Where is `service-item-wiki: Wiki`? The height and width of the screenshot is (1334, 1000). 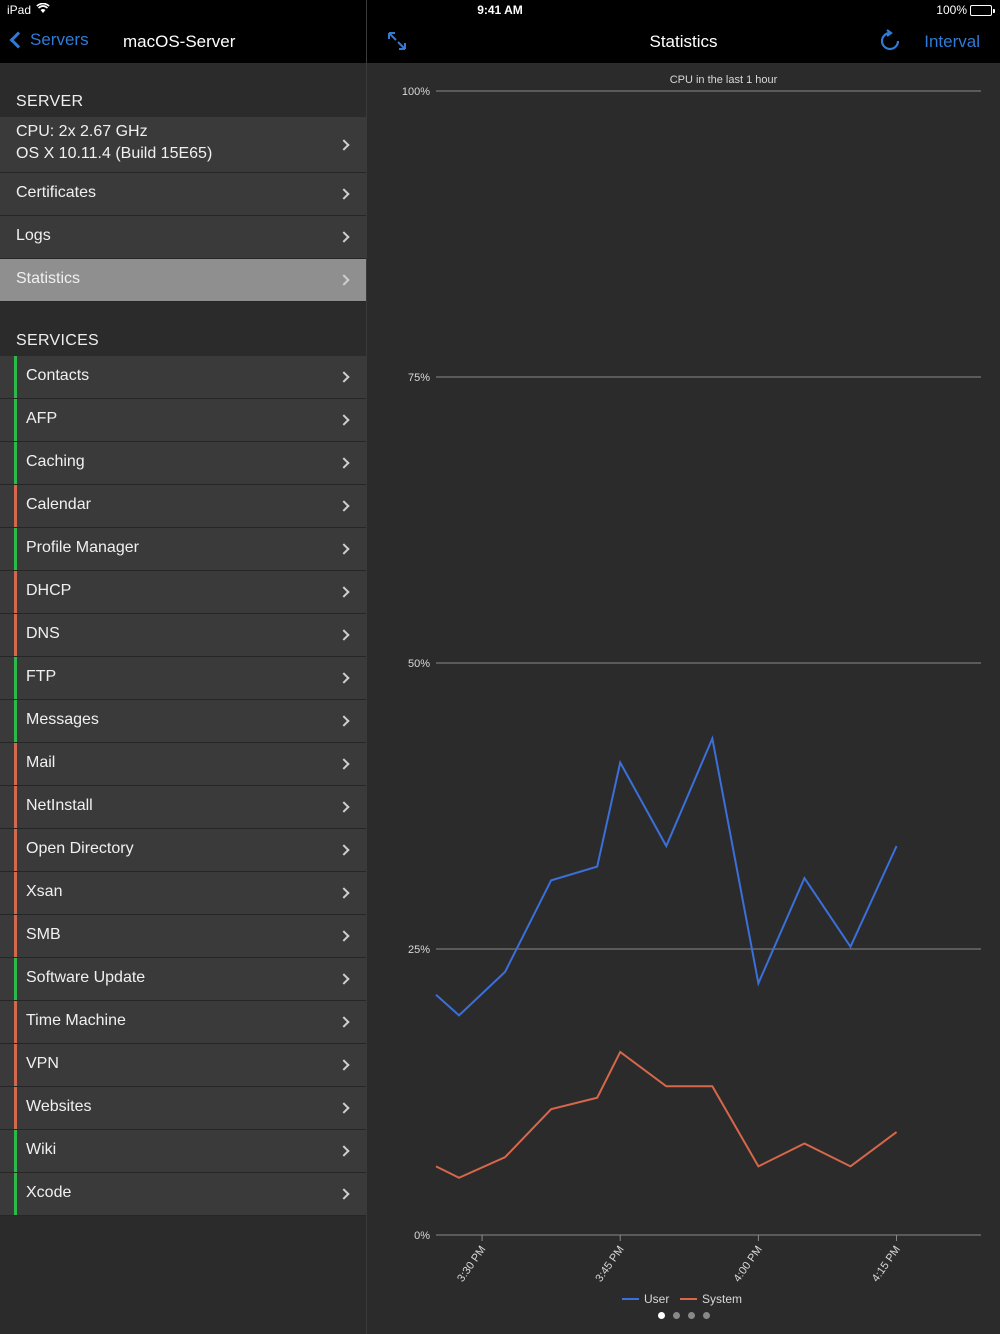
service-item-wiki: Wiki is located at coordinates (183, 1151).